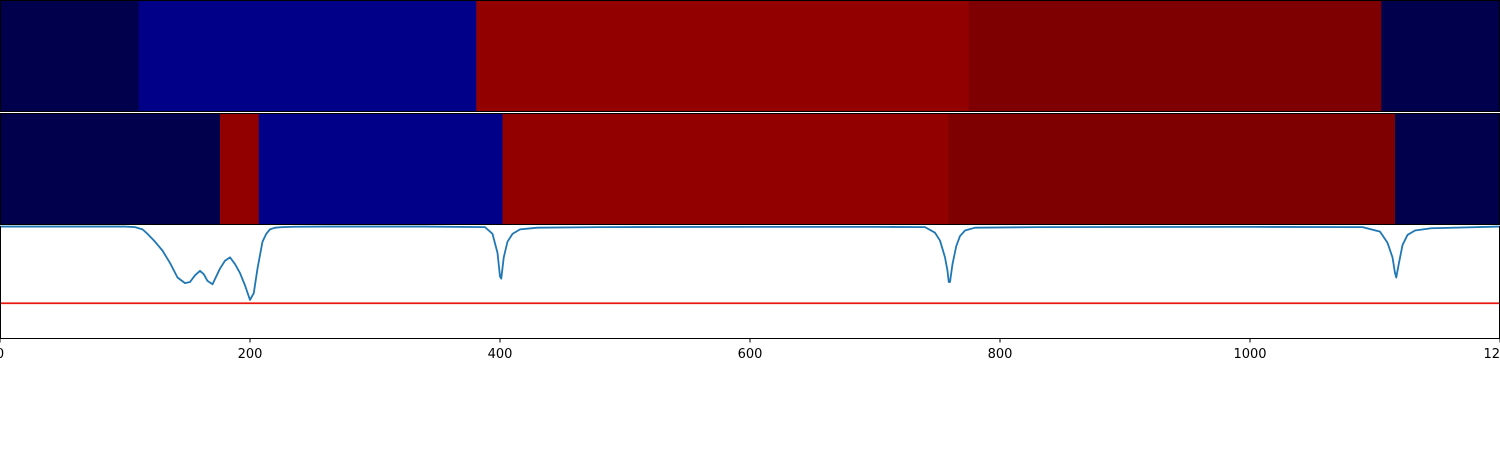  Describe the element at coordinates (750, 354) in the screenshot. I see `x-tick-label-600: 600` at that location.